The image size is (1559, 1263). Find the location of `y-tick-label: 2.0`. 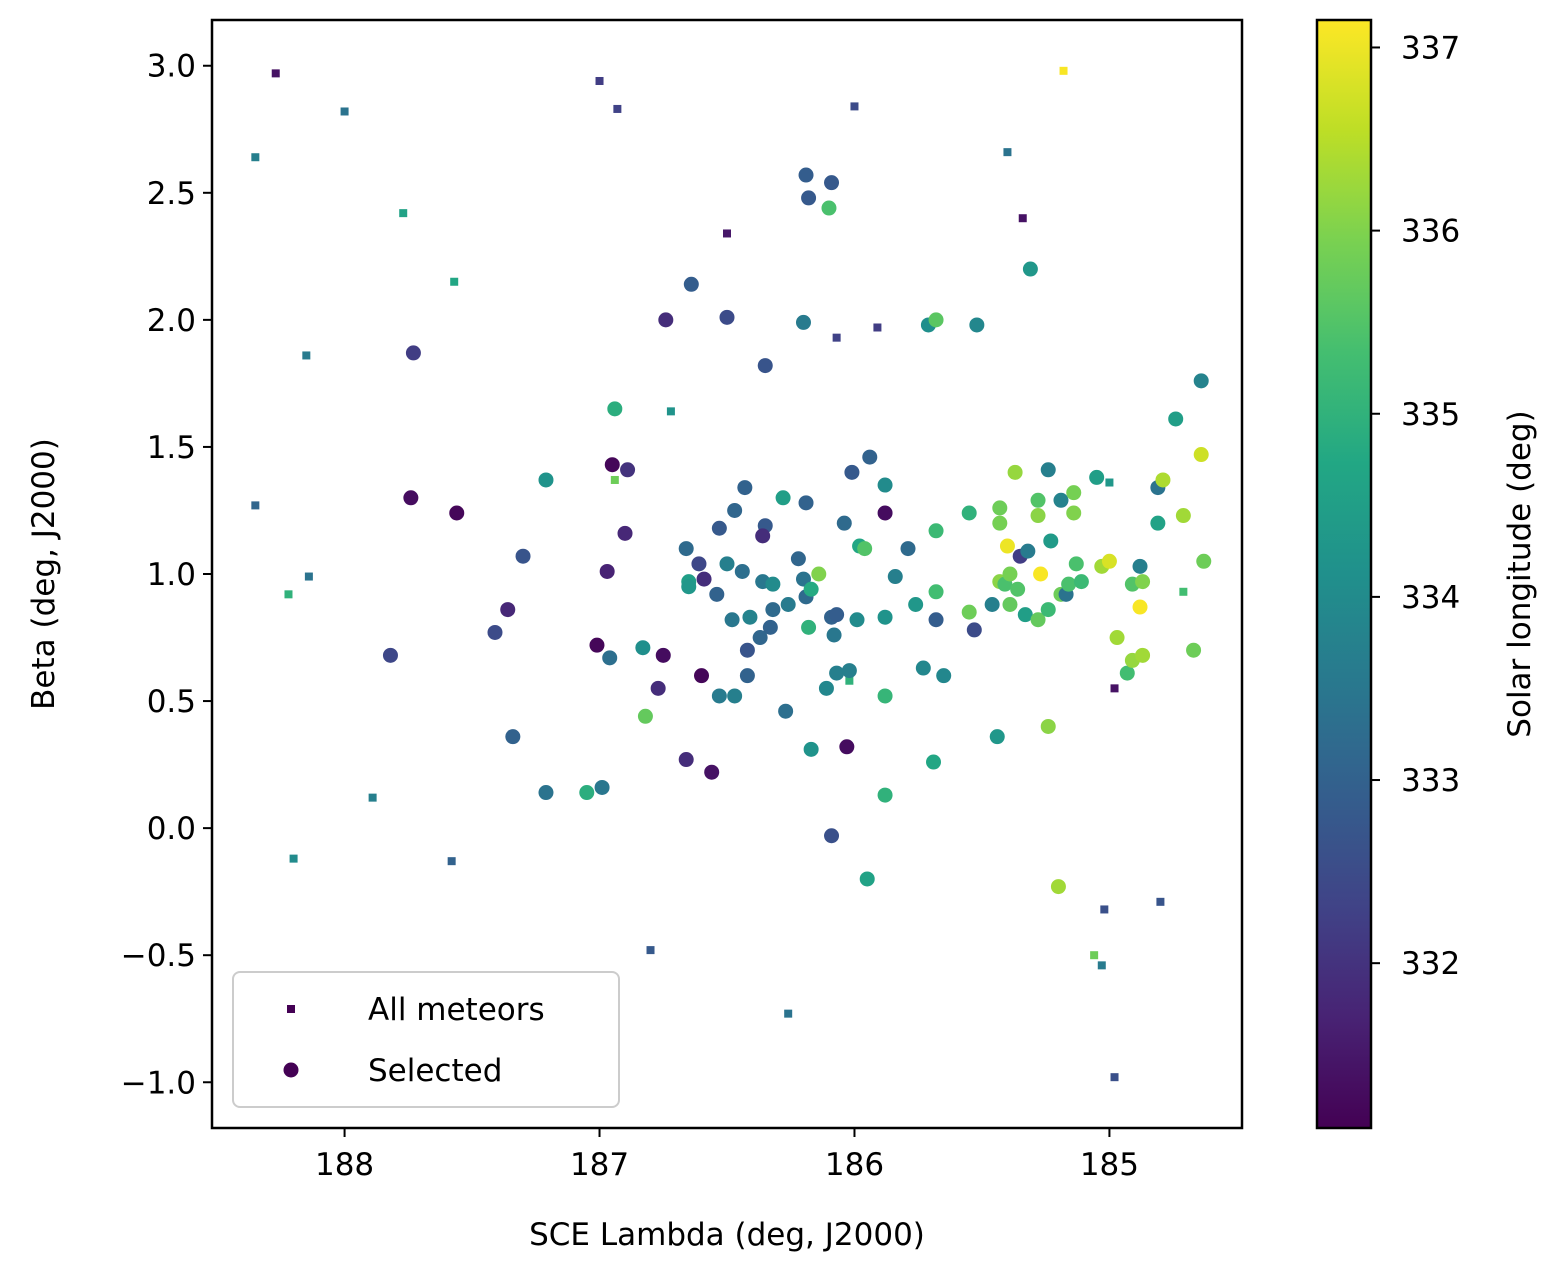

y-tick-label: 2.0 is located at coordinates (171, 321).